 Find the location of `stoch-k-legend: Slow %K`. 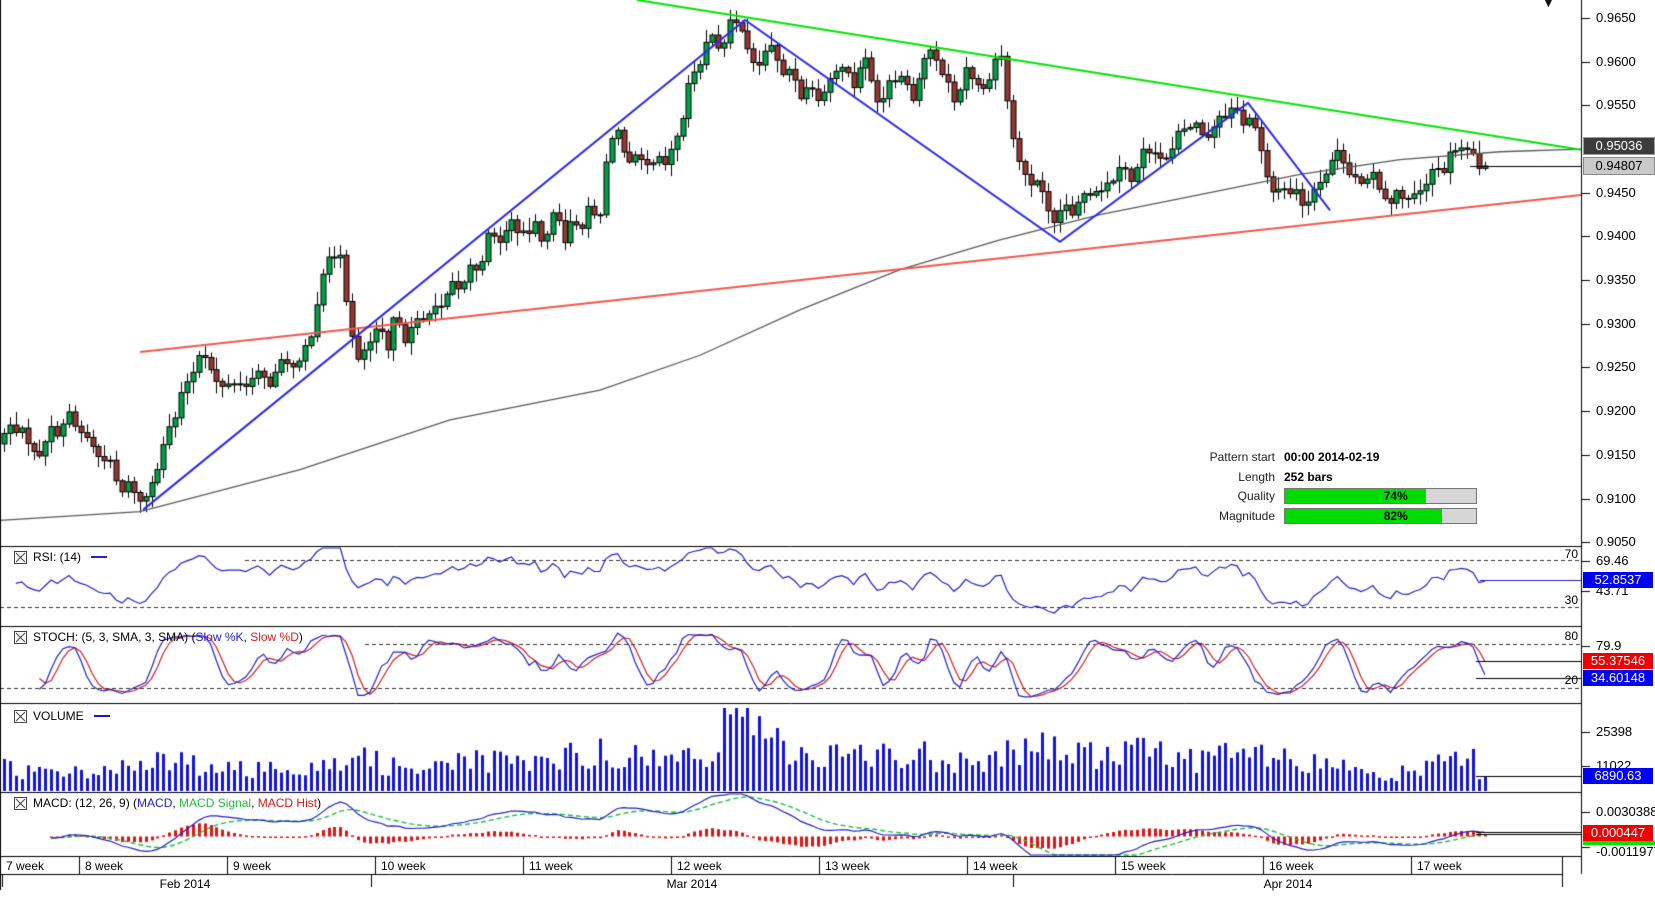

stoch-k-legend: Slow %K is located at coordinates (219, 637).